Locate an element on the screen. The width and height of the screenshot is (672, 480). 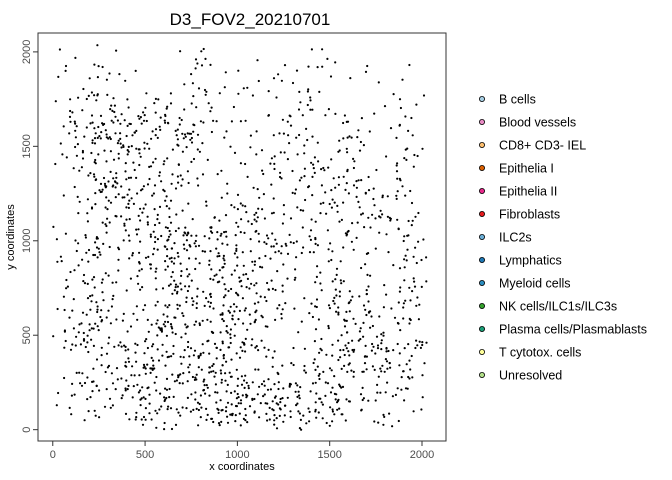
legend-item: Plasma cells/Plasmablasts is located at coordinates (562, 330).